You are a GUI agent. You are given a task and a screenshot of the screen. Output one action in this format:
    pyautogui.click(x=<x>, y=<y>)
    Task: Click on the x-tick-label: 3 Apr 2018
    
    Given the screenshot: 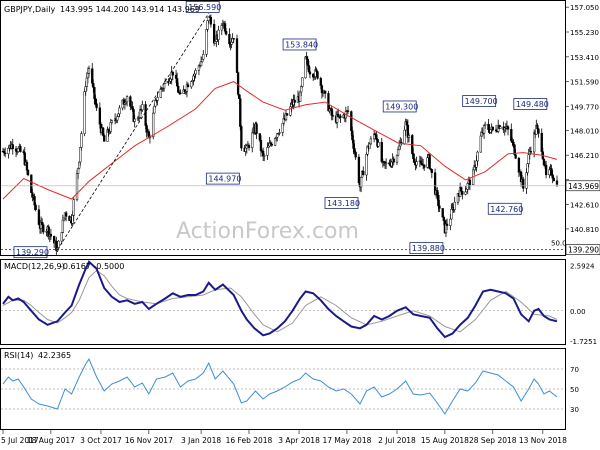 What is the action you would take?
    pyautogui.click(x=299, y=440)
    